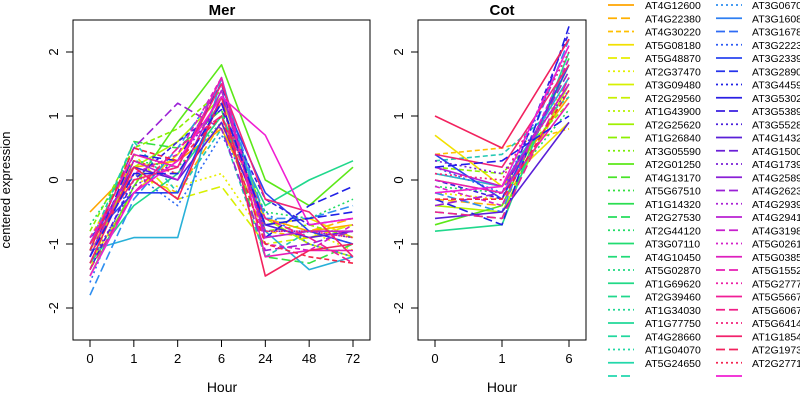 Image resolution: width=800 pixels, height=400 pixels. I want to click on legend-label: AT2G01250, so click(673, 165).